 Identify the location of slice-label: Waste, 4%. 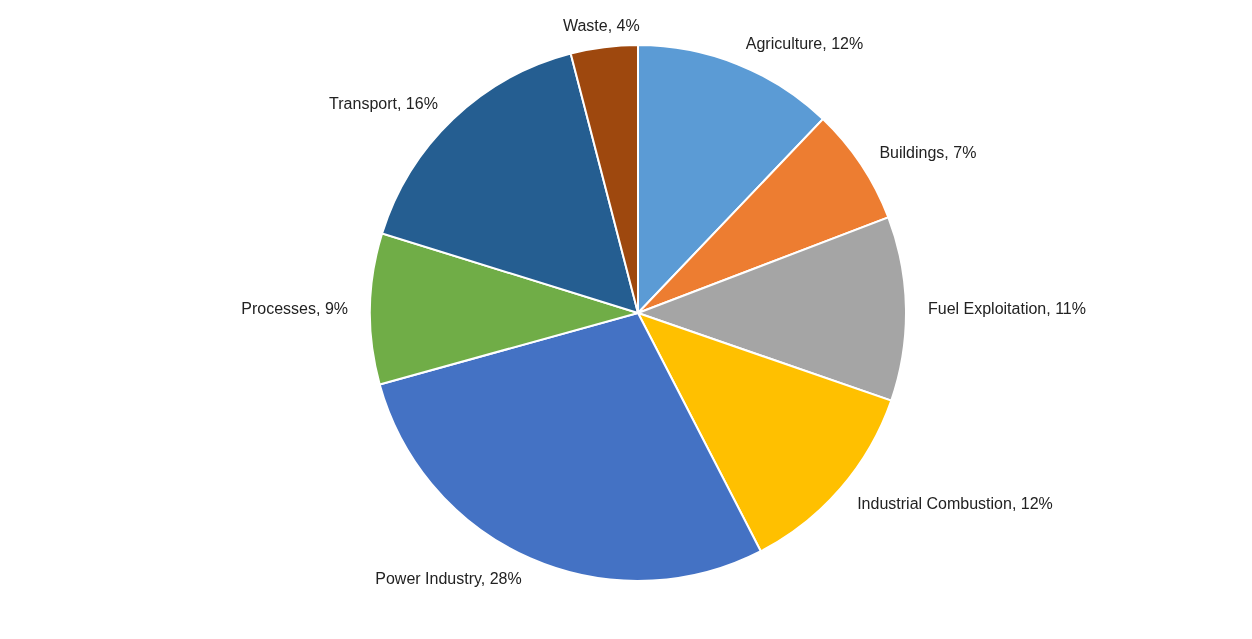
(601, 25).